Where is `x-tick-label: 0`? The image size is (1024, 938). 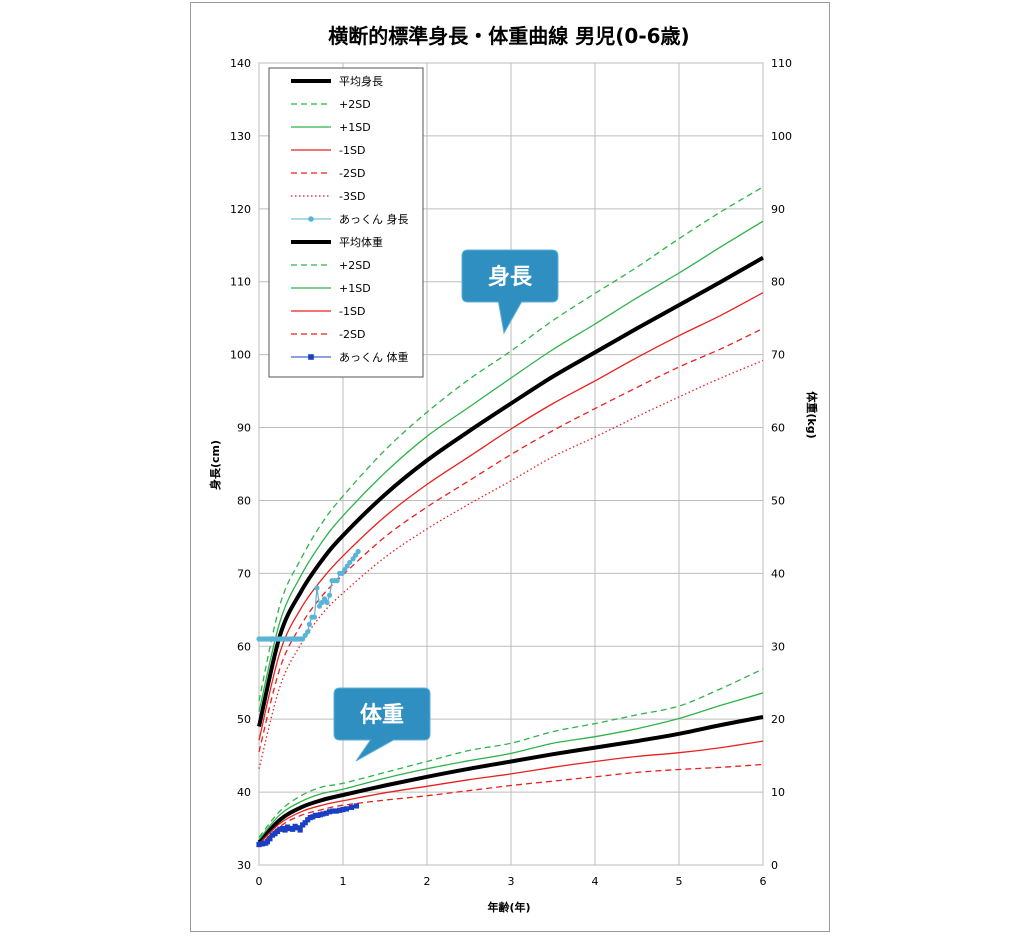
x-tick-label: 0 is located at coordinates (259, 881).